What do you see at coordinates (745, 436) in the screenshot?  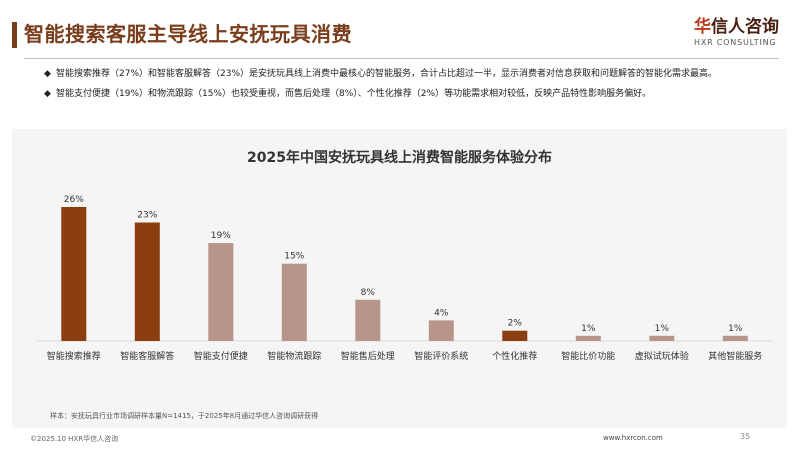 I see `page-number: 35` at bounding box center [745, 436].